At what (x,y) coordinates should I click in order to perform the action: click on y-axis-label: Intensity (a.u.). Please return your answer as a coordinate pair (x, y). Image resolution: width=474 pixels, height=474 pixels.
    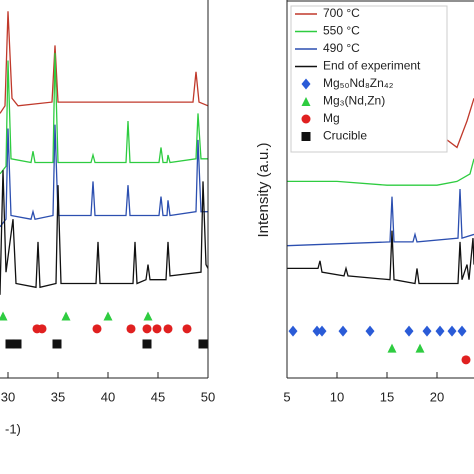
    Looking at the image, I should click on (263, 189).